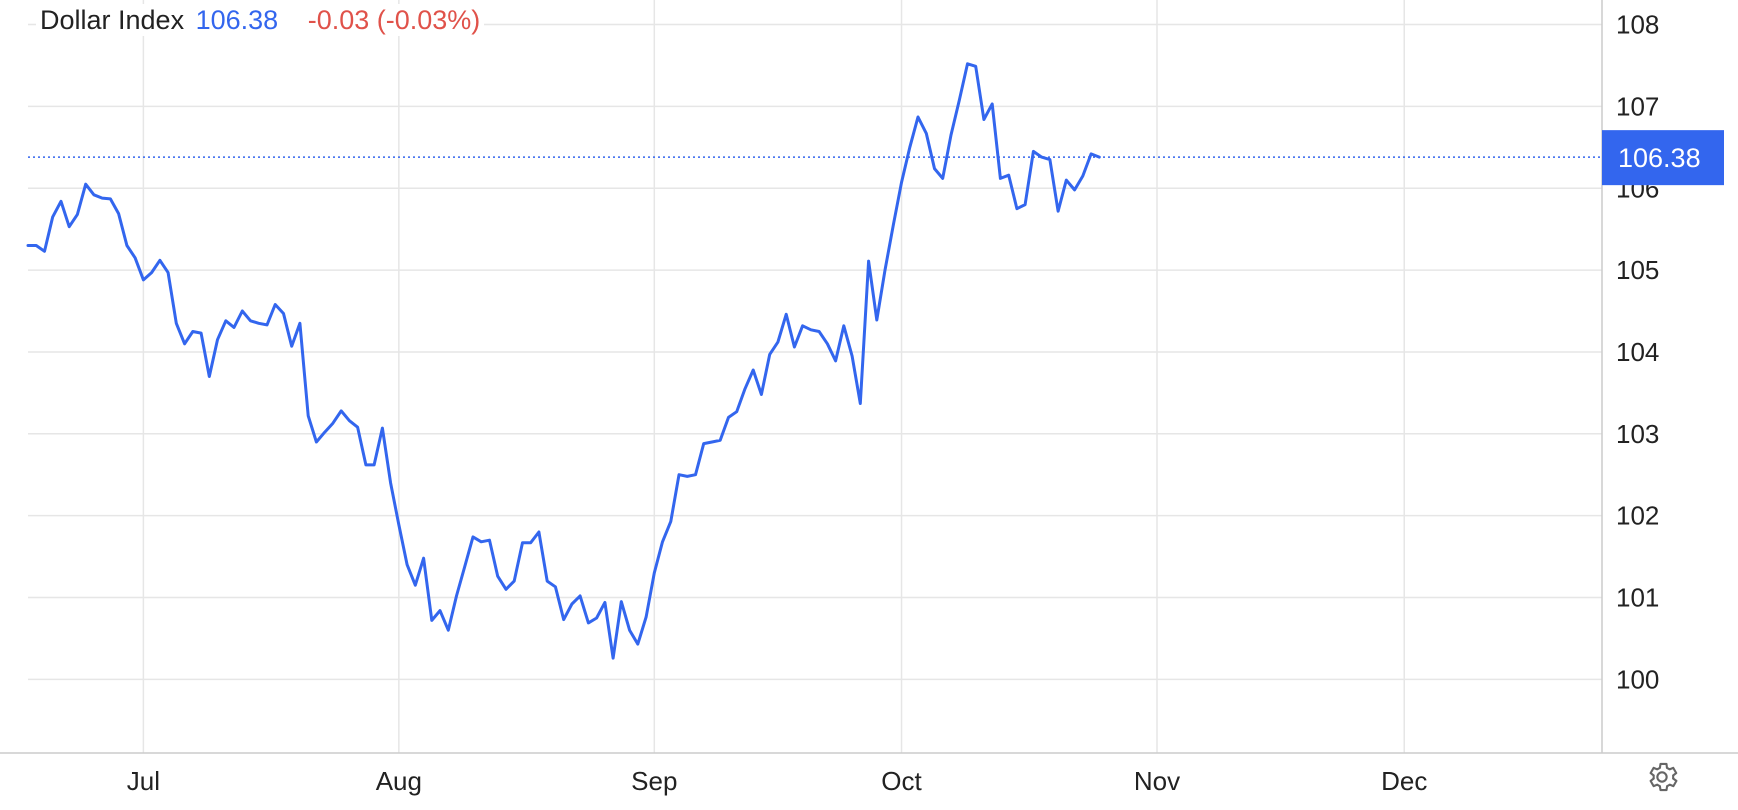  I want to click on last-value: 106.38, so click(237, 20).